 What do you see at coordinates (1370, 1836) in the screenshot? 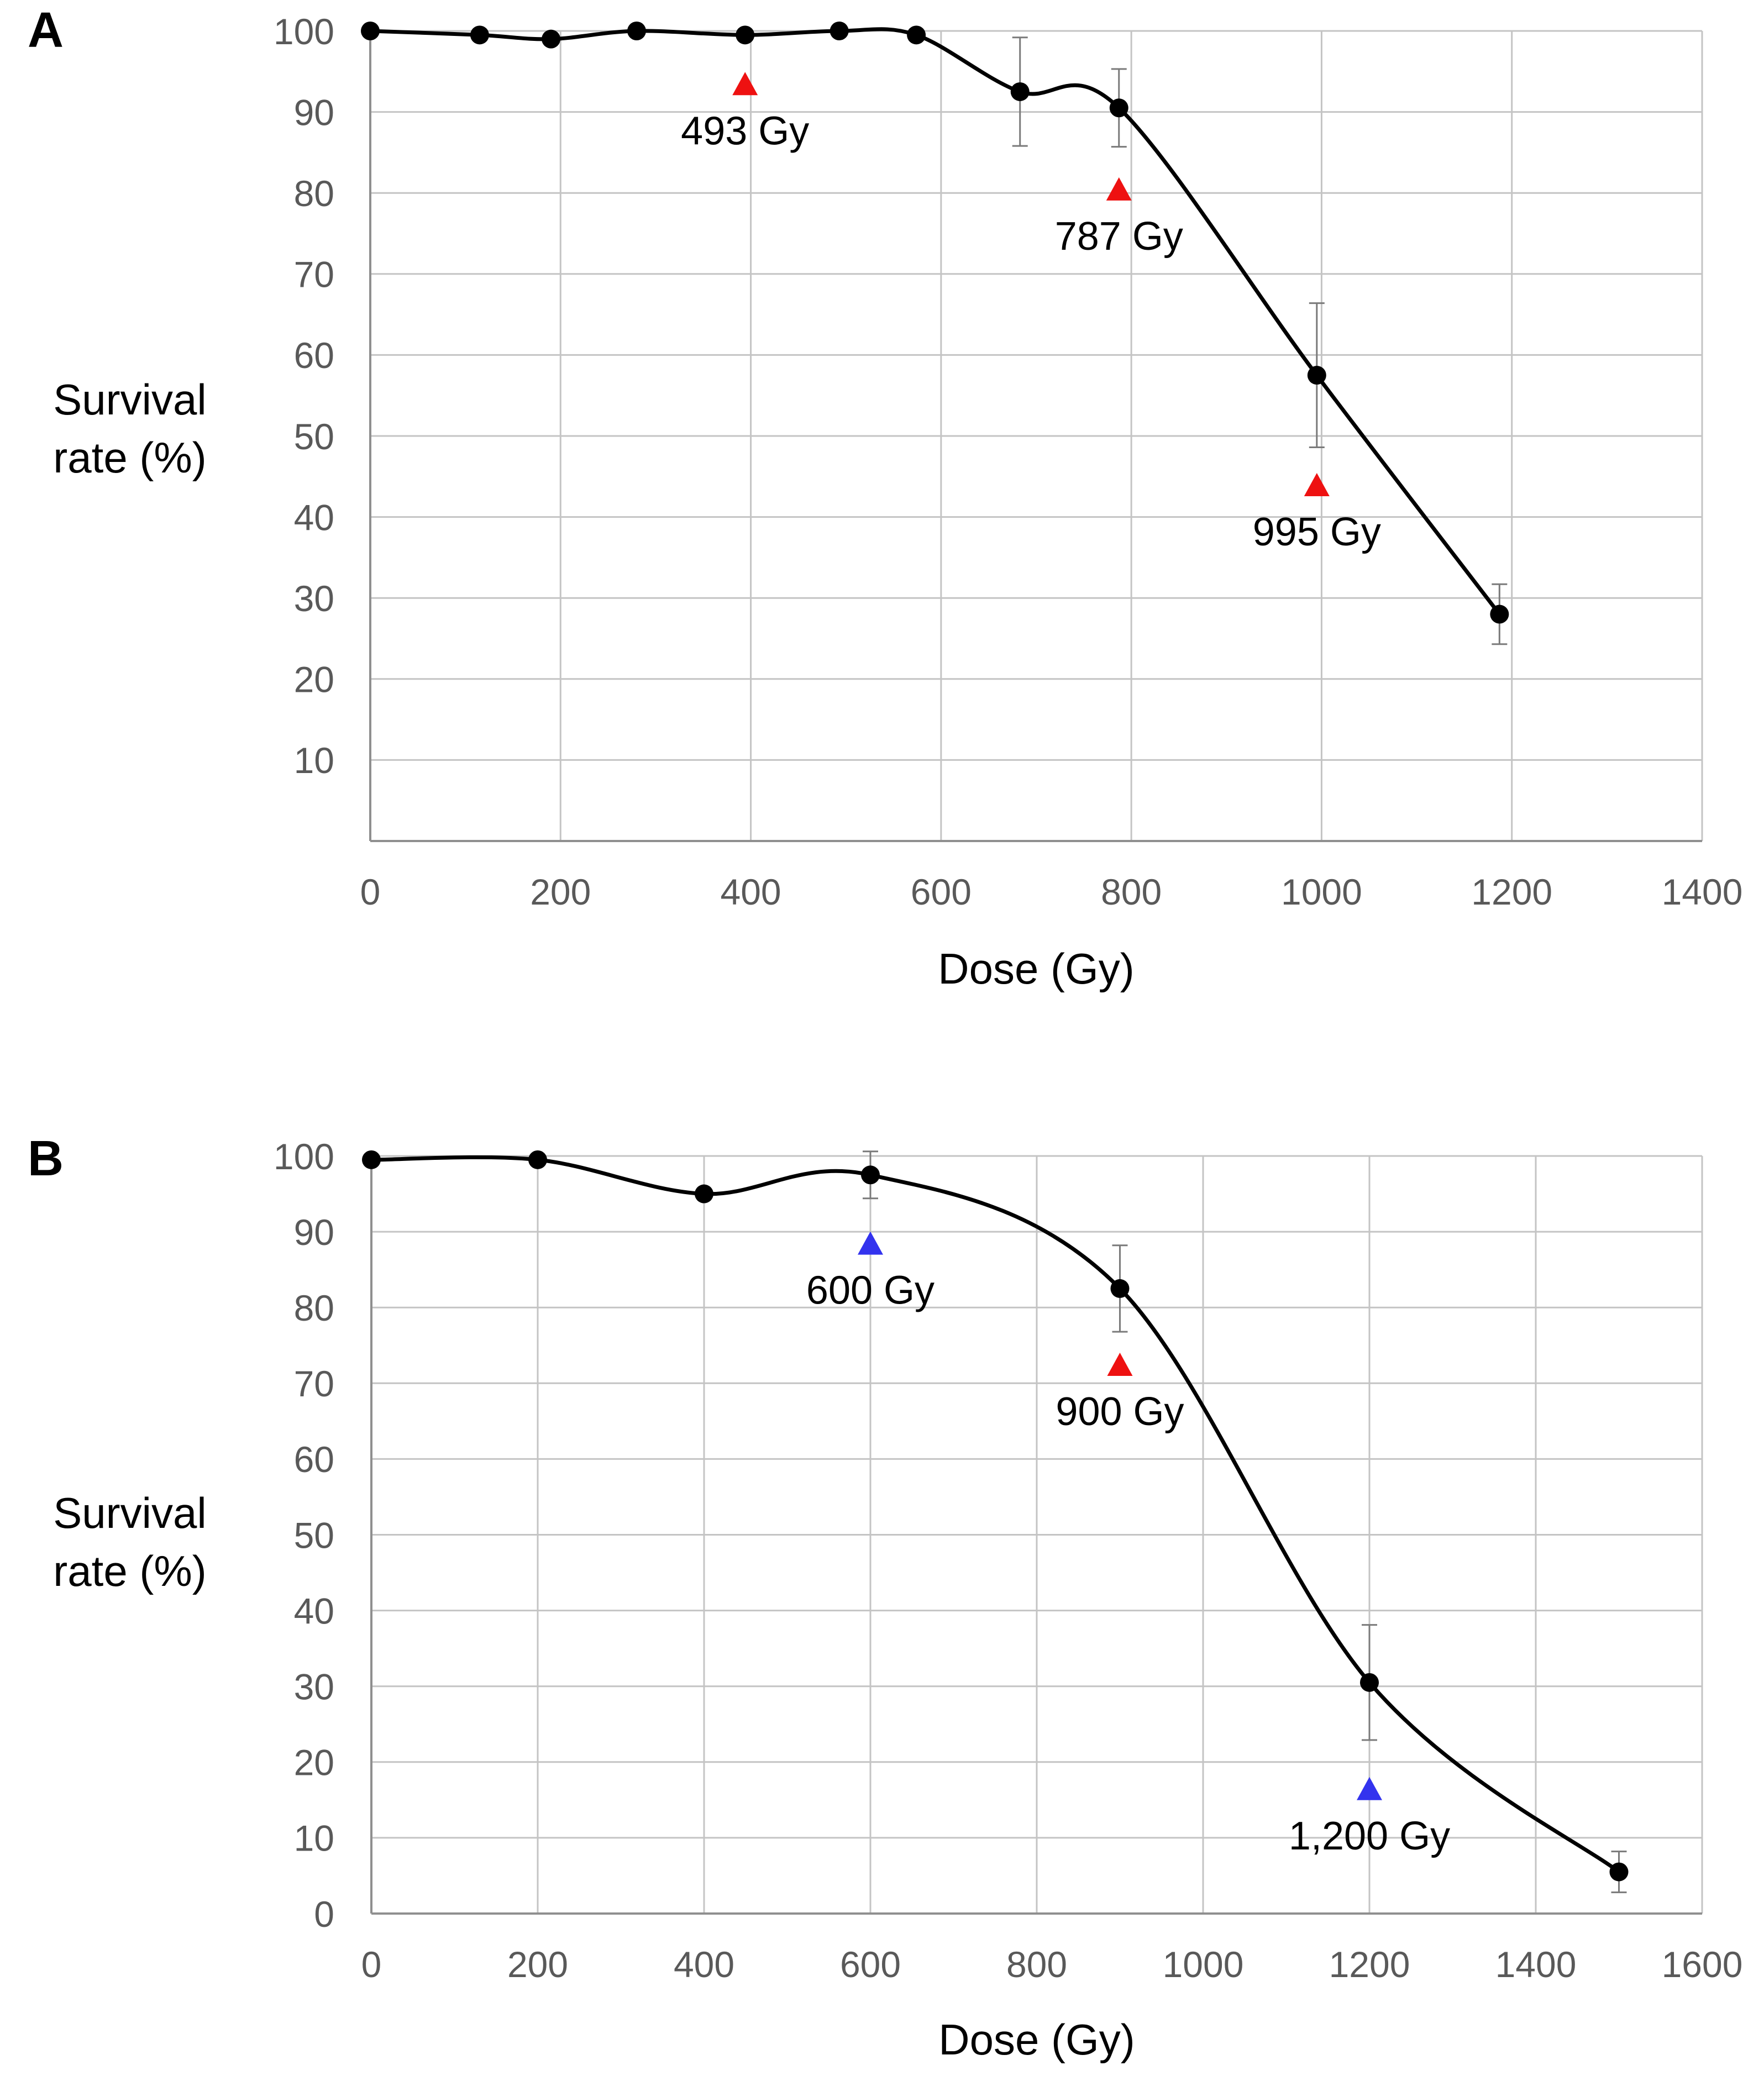
I see `annotation-label: 1,200 Gy` at bounding box center [1370, 1836].